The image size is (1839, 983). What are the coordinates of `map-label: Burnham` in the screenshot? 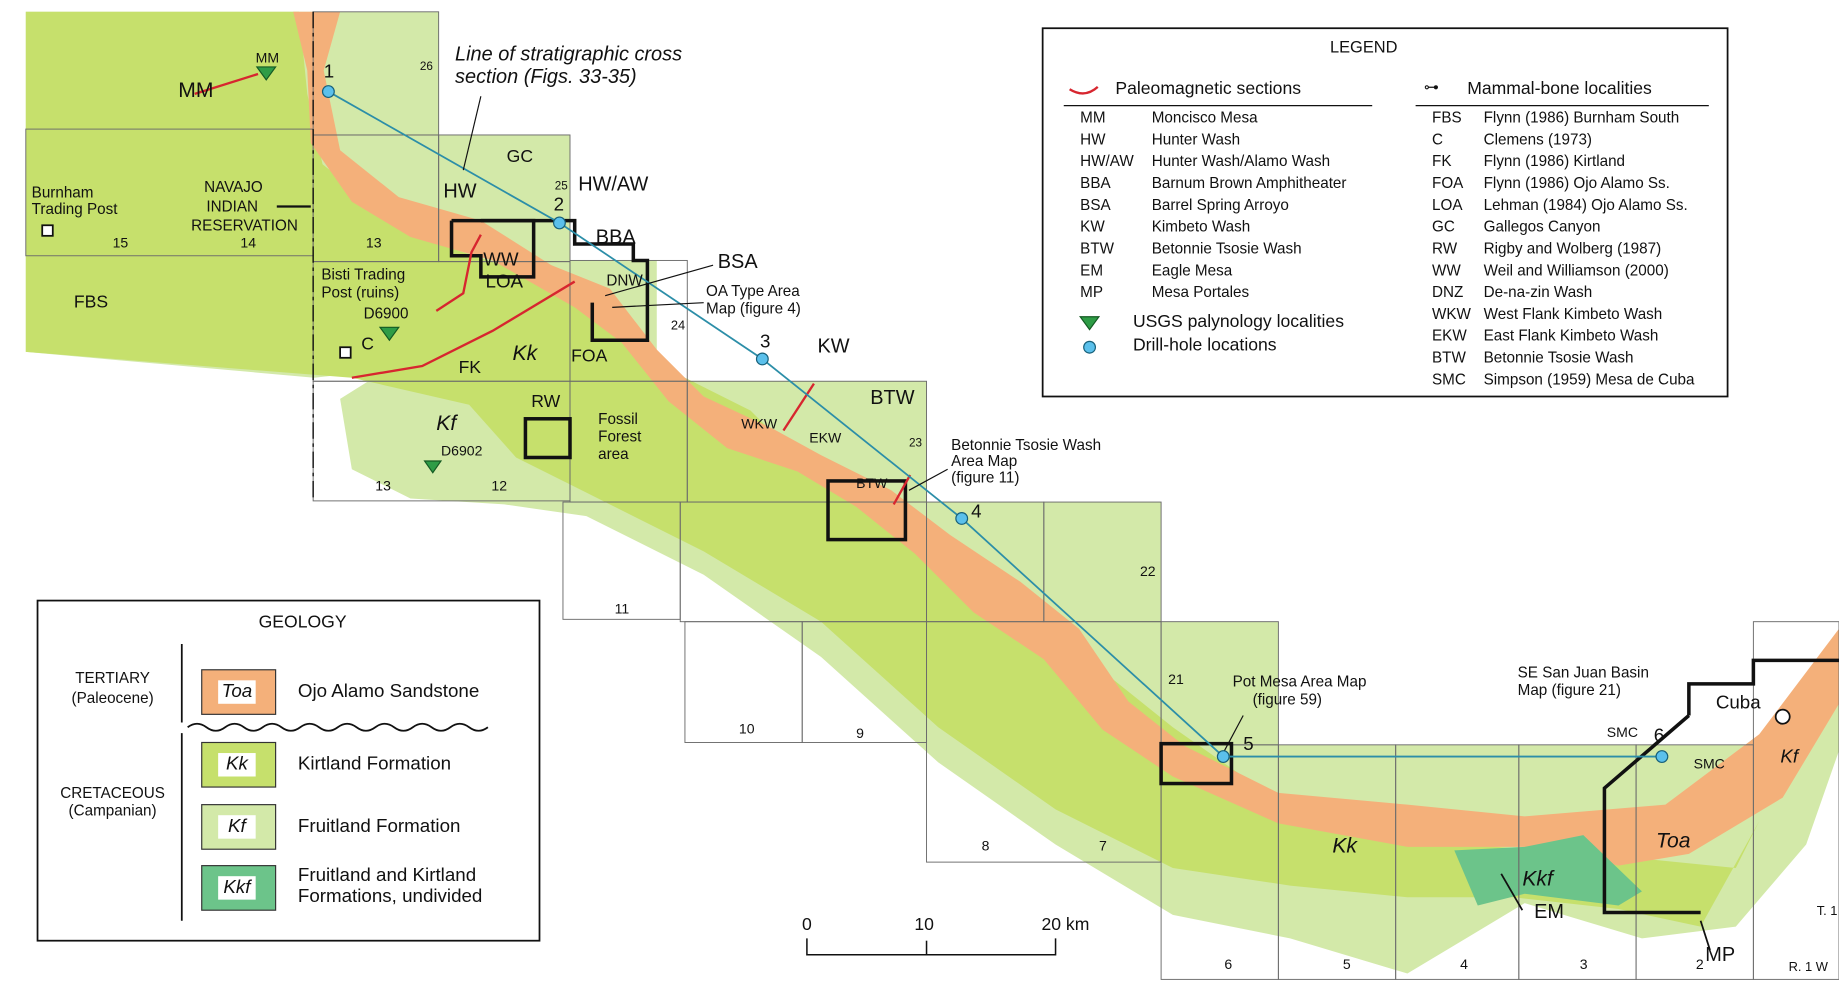 It's located at (63, 193).